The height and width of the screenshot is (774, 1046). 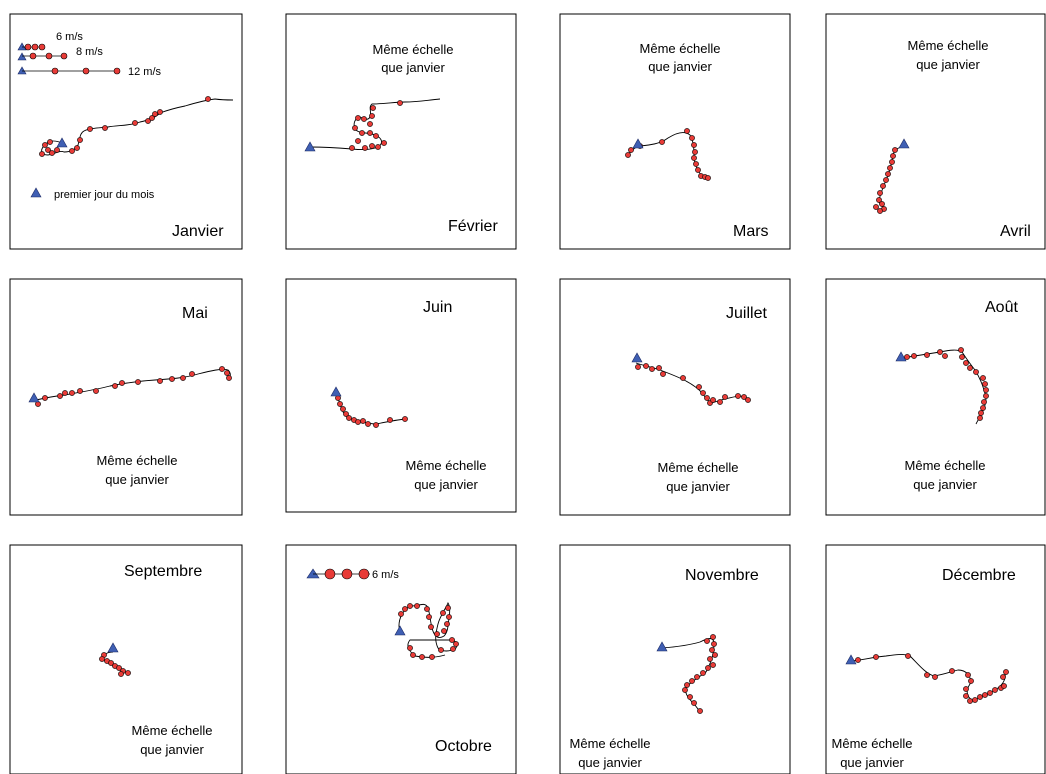 What do you see at coordinates (36, 192) in the screenshot?
I see `first-day-triangle-icon` at bounding box center [36, 192].